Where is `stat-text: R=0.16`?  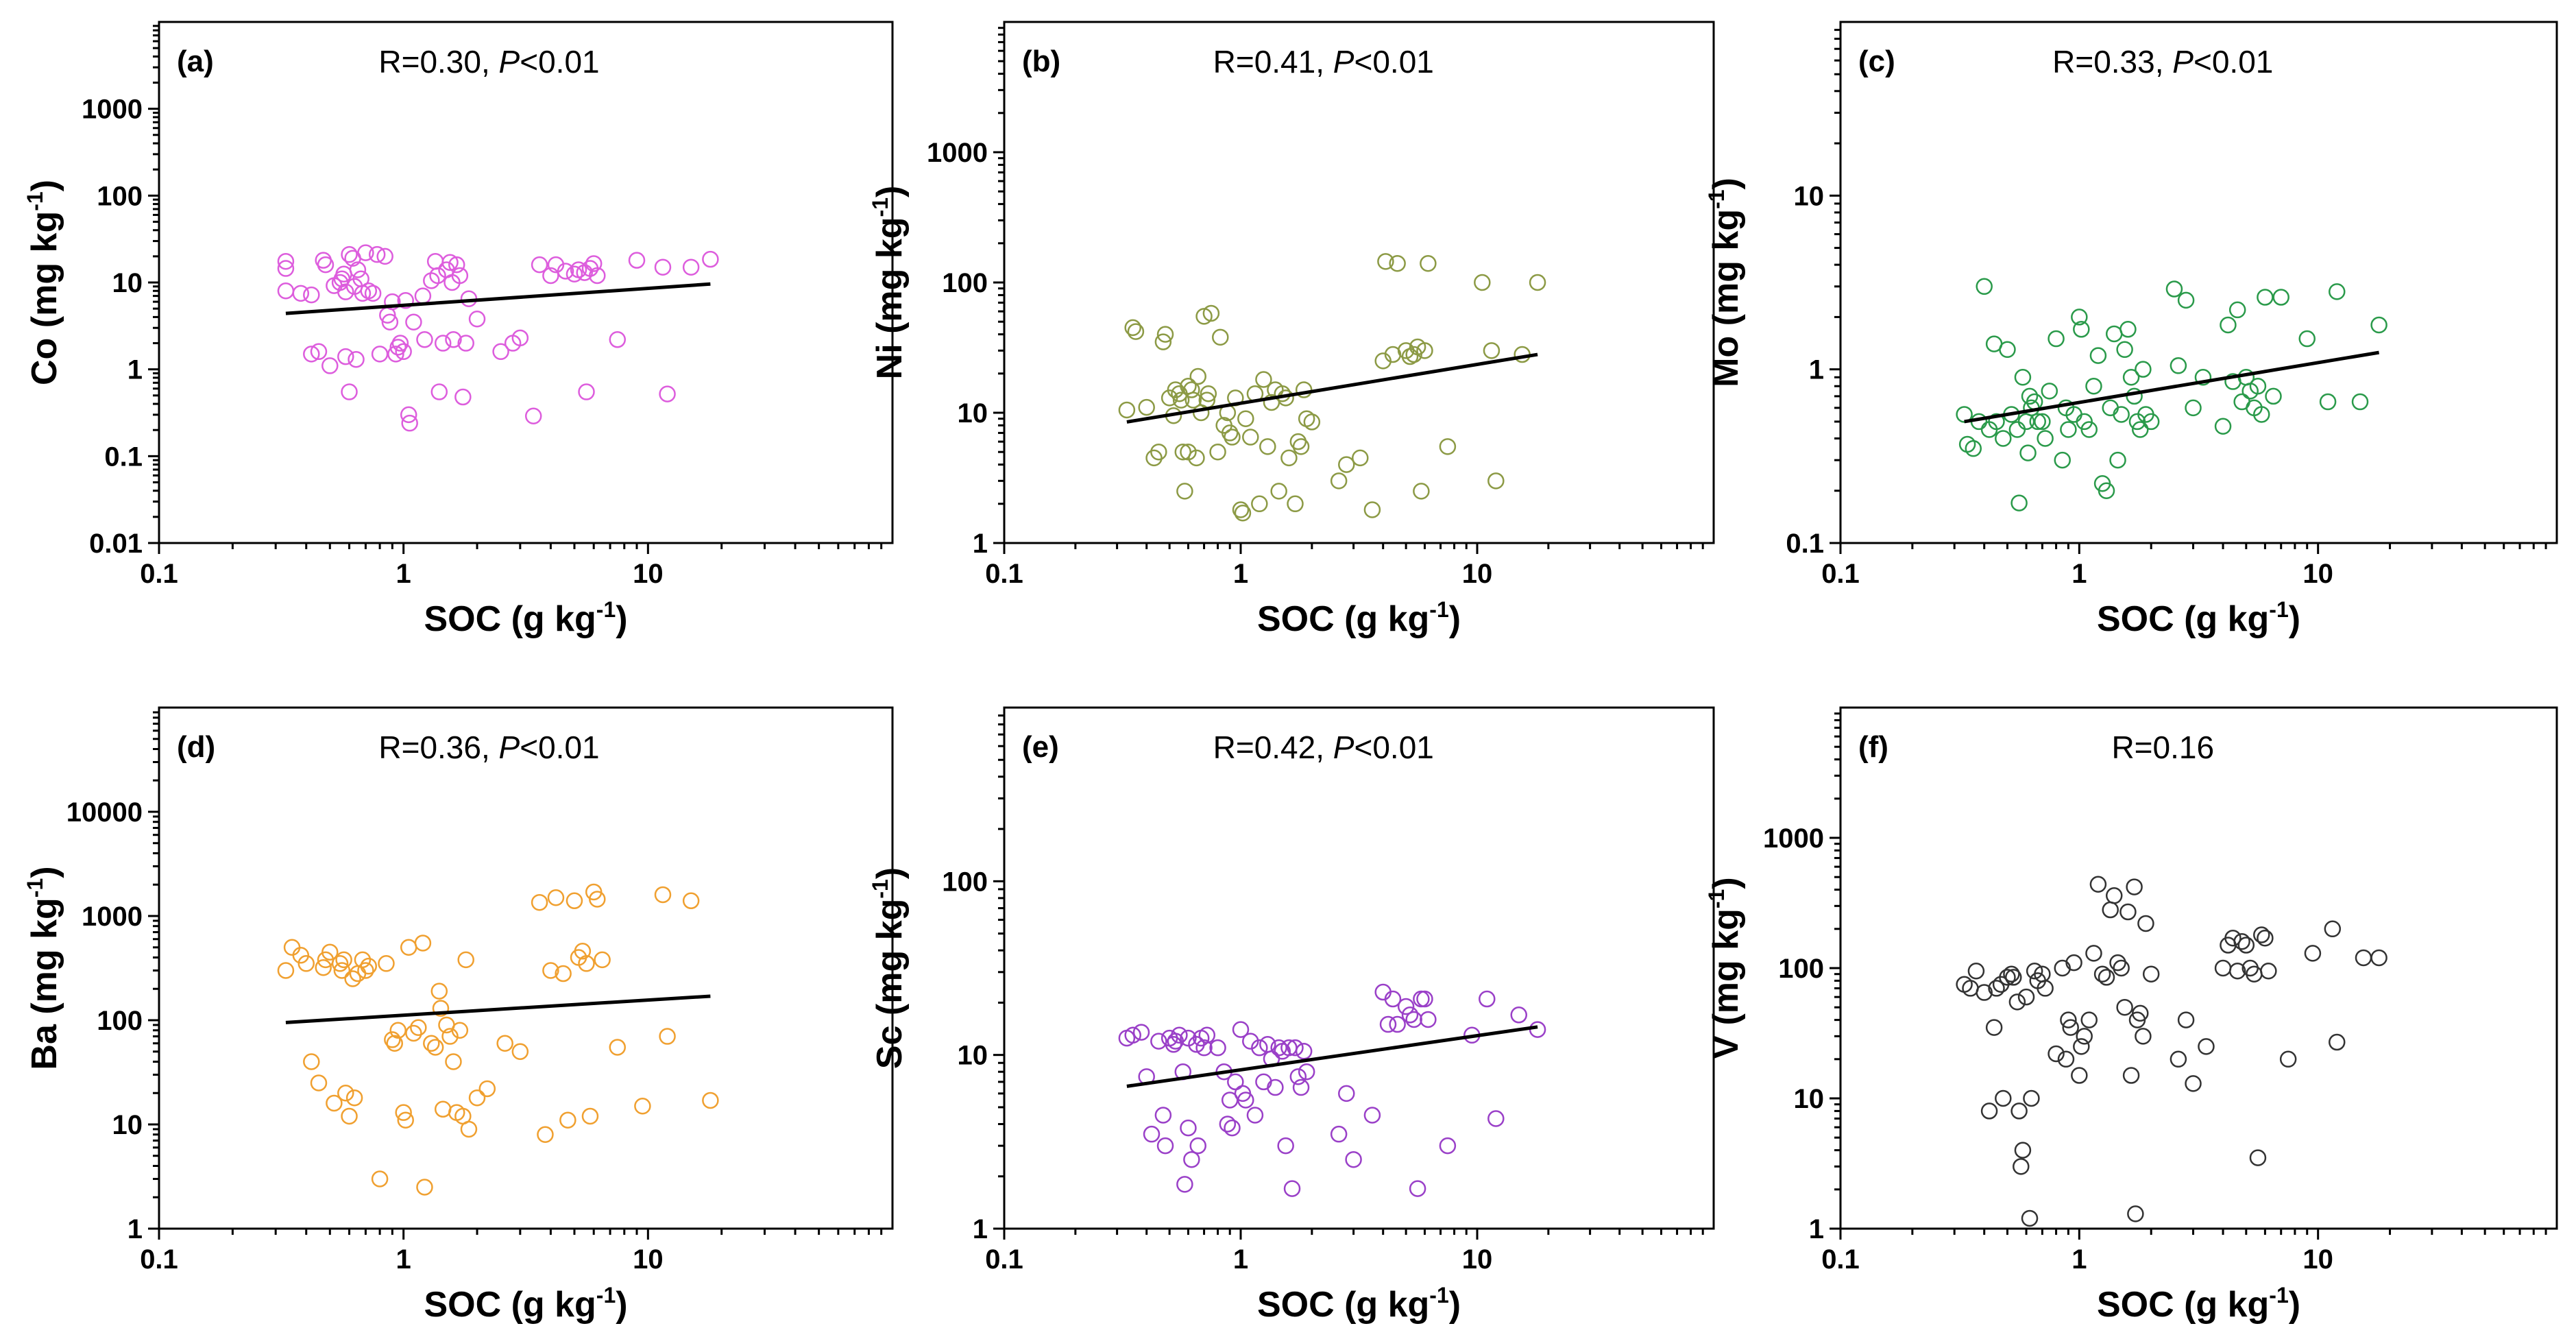
stat-text: R=0.16 is located at coordinates (2162, 747).